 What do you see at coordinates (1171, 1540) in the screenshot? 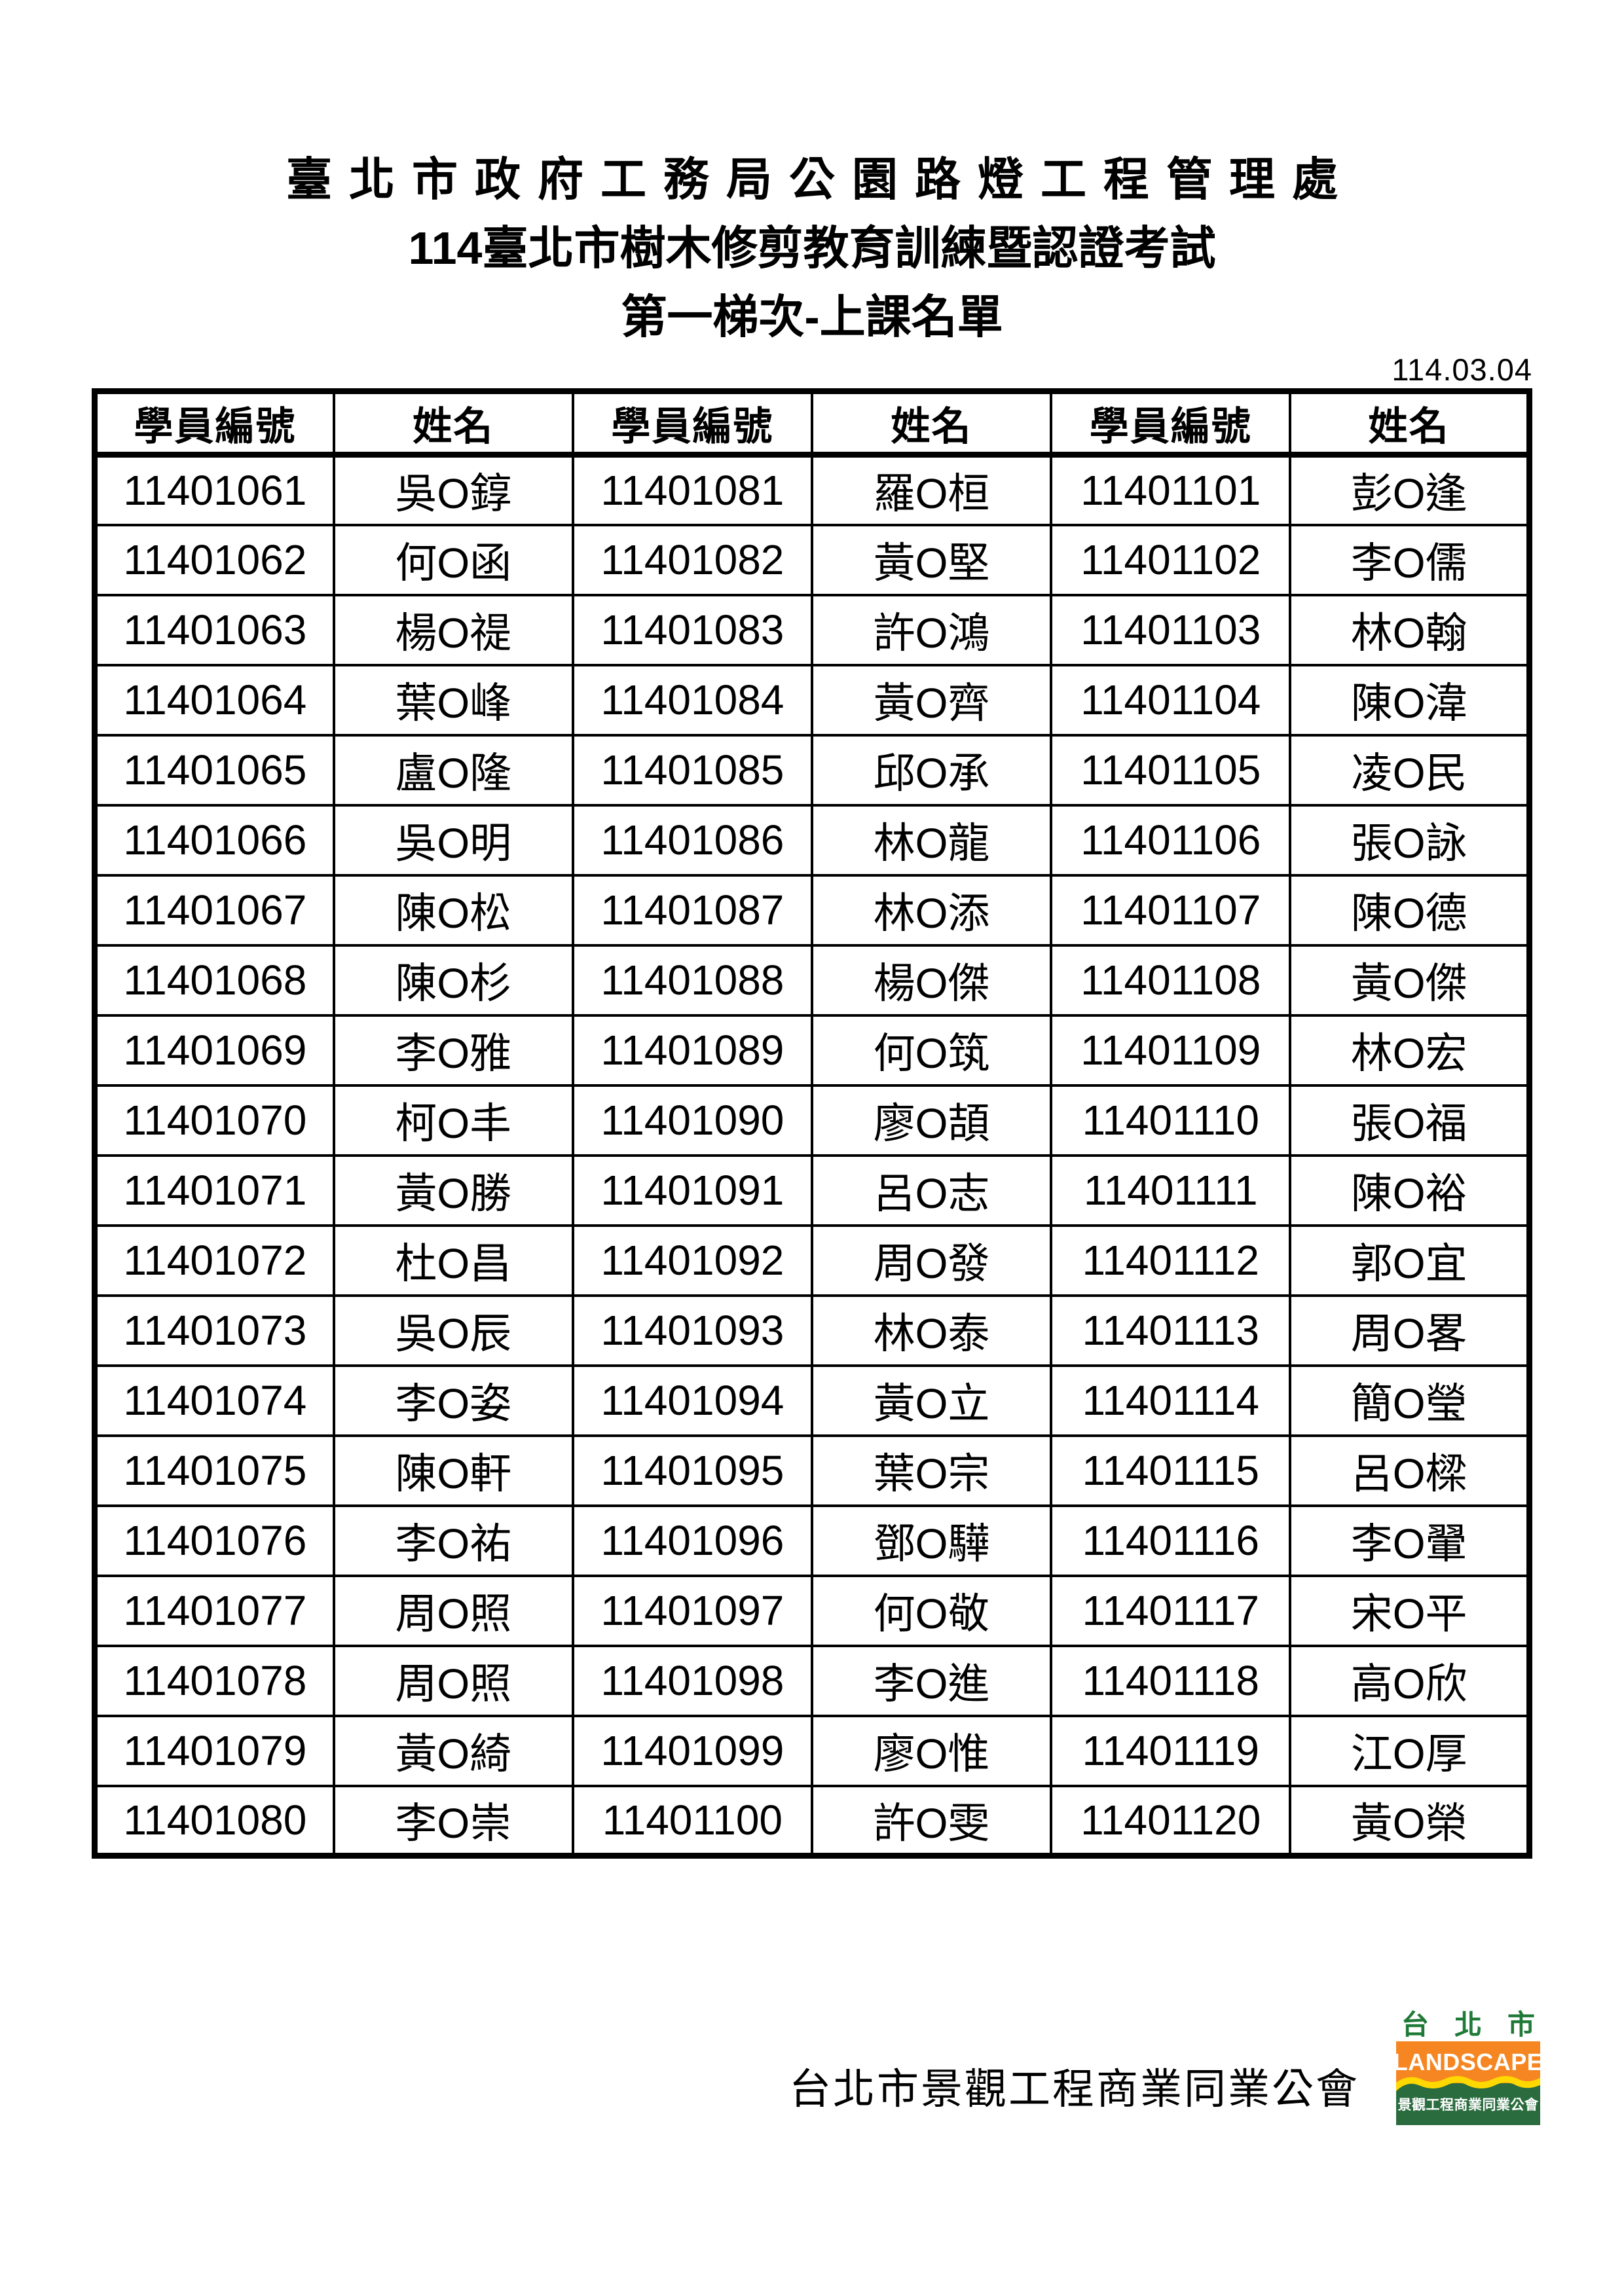
I see `student-id-cell: 11401116` at bounding box center [1171, 1540].